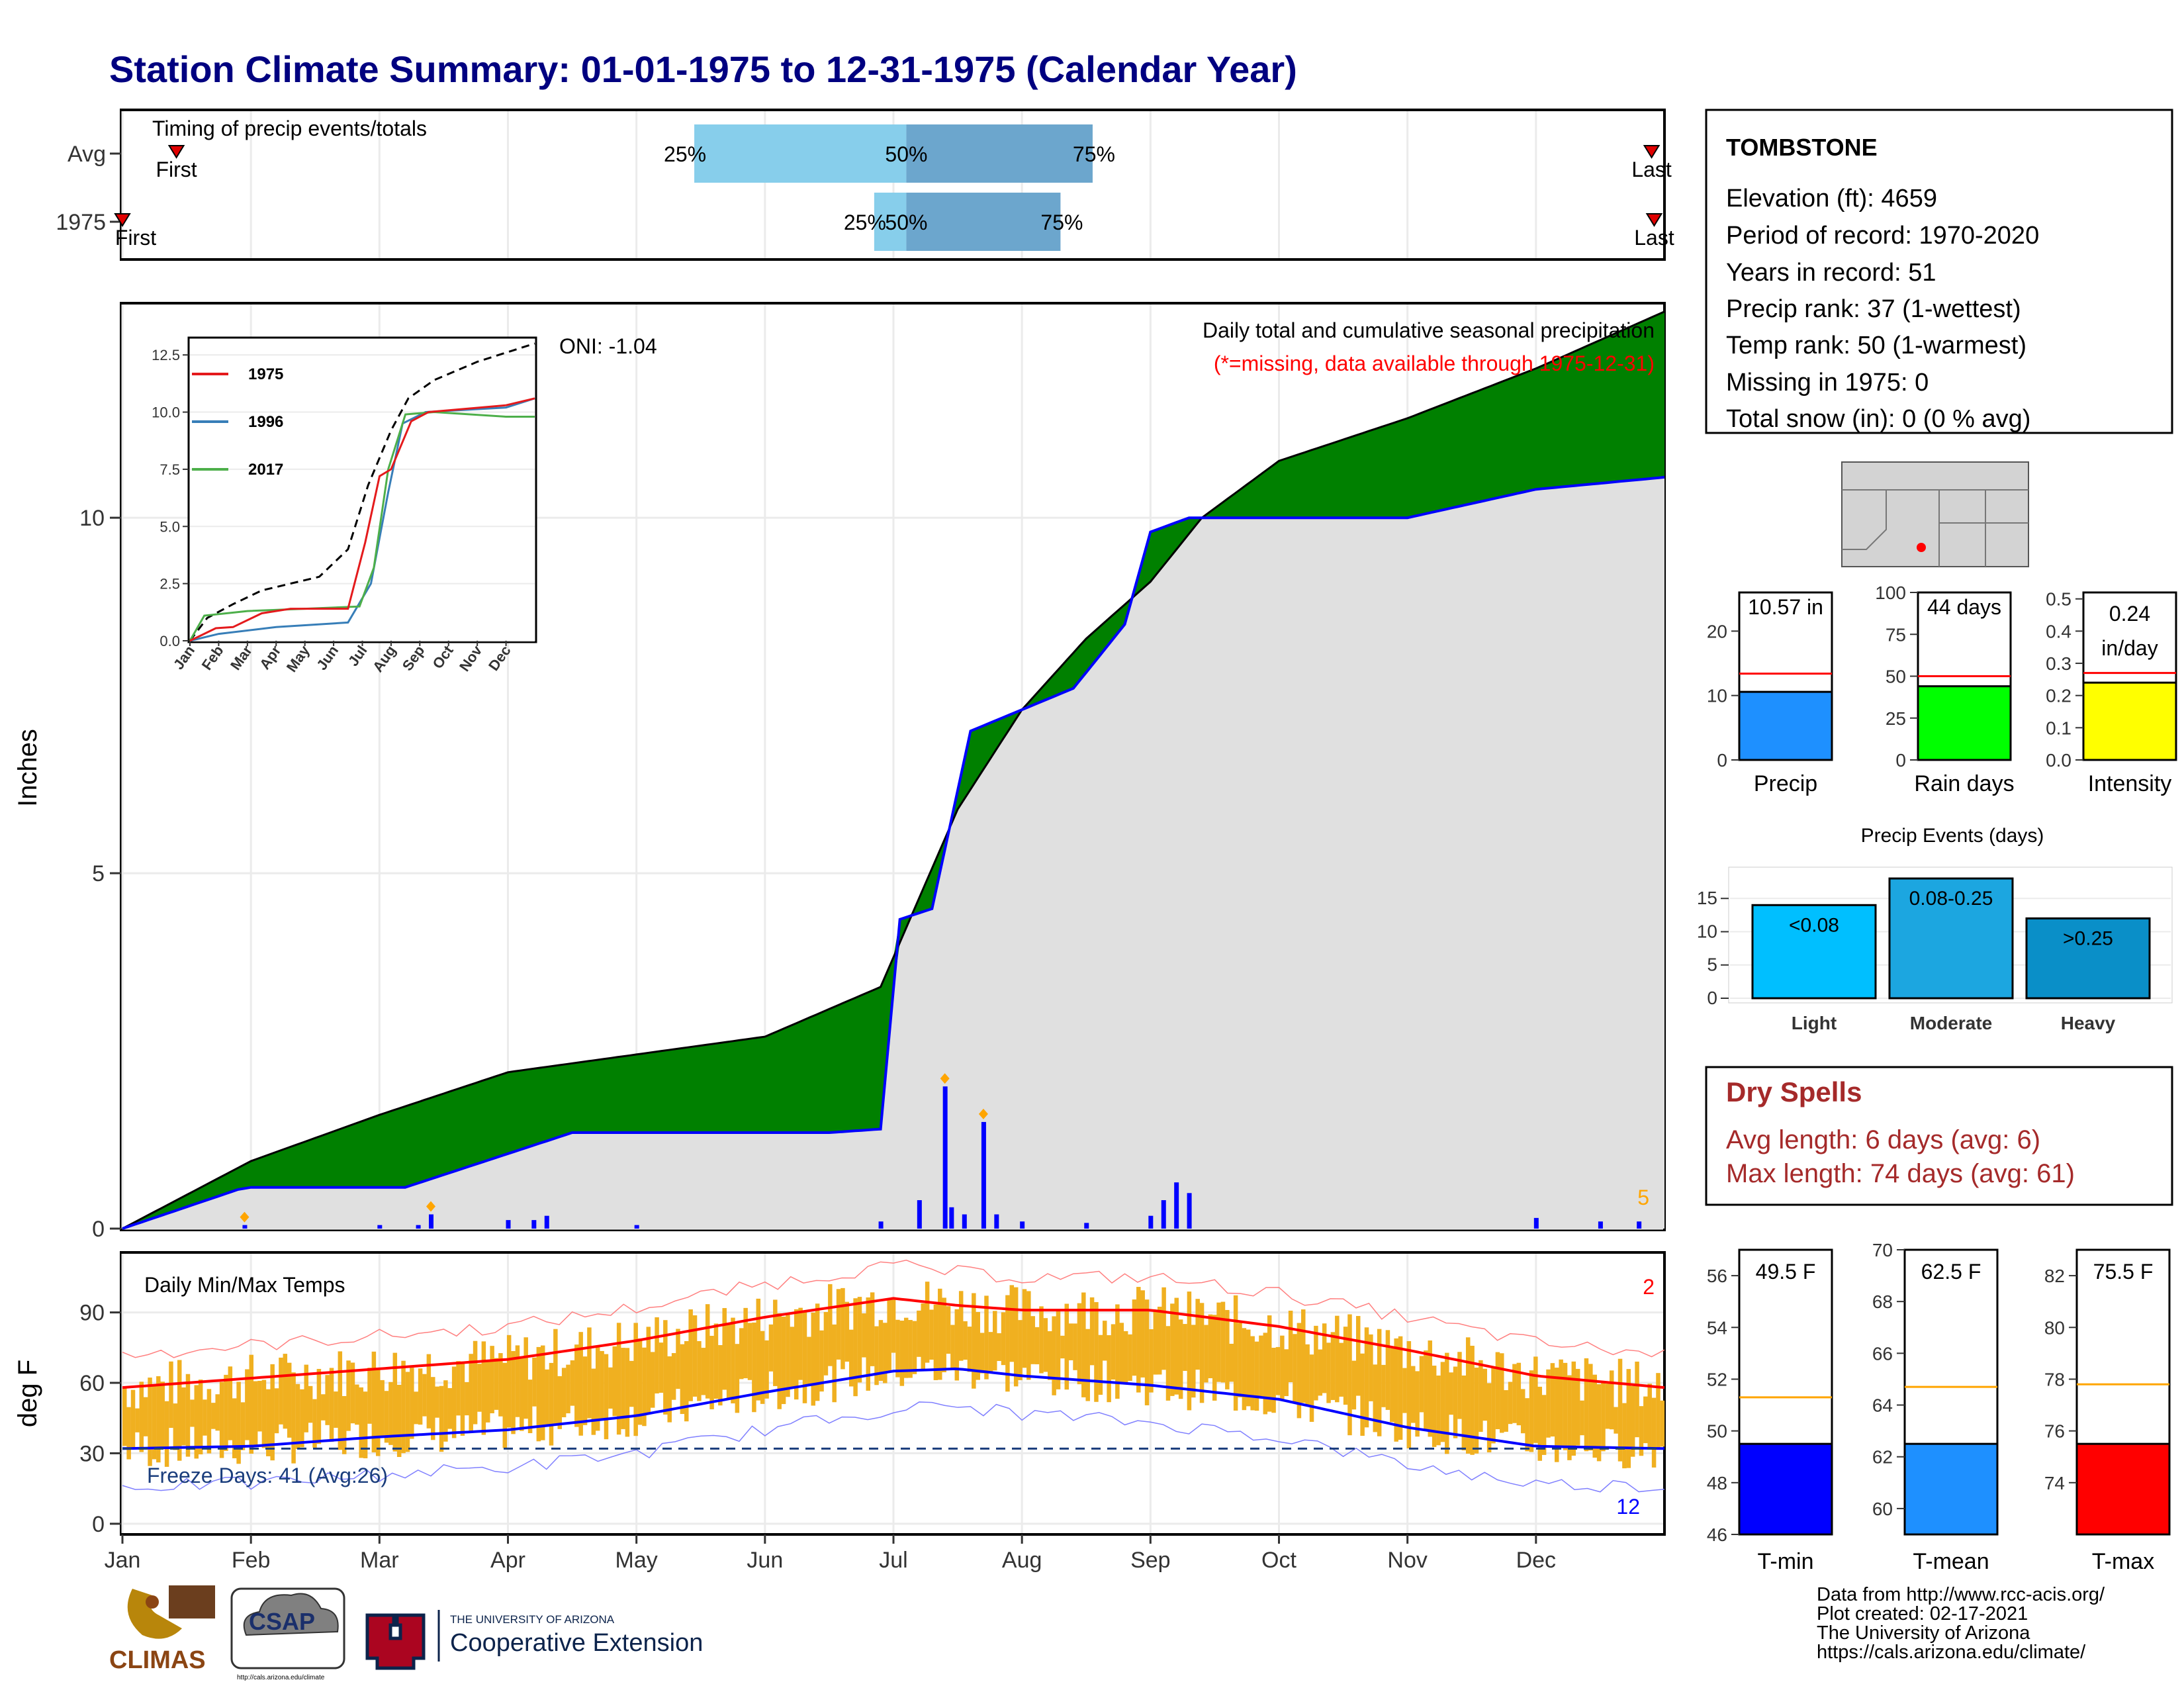 The height and width of the screenshot is (1688, 2184). What do you see at coordinates (765, 1560) in the screenshot?
I see `month-label: Jun` at bounding box center [765, 1560].